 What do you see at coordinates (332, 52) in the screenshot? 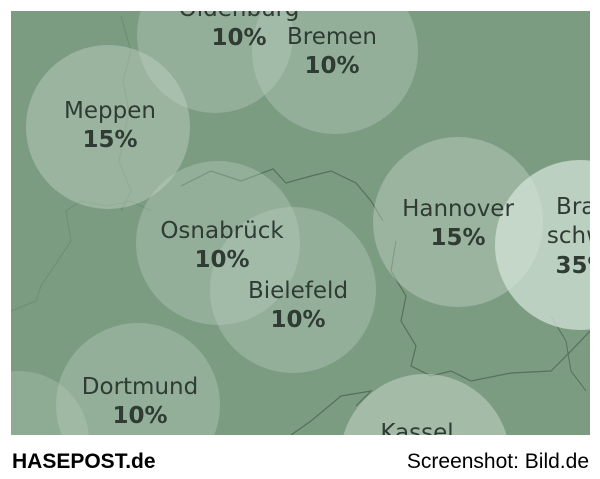
I see `label-bremen: Bremen 10%` at bounding box center [332, 52].